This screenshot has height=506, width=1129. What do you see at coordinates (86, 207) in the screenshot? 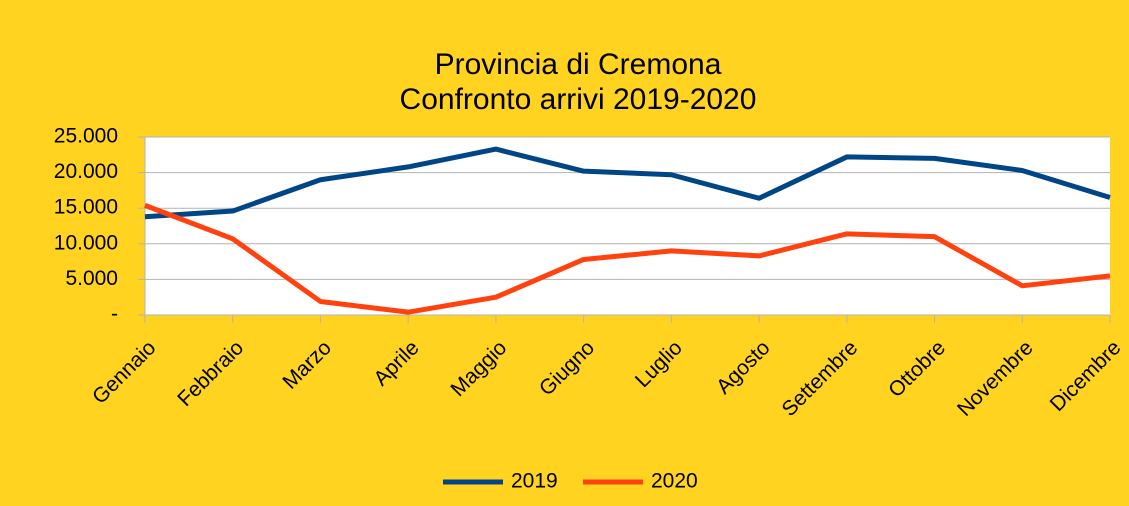
I see `y-tick-label: 15.000` at bounding box center [86, 207].